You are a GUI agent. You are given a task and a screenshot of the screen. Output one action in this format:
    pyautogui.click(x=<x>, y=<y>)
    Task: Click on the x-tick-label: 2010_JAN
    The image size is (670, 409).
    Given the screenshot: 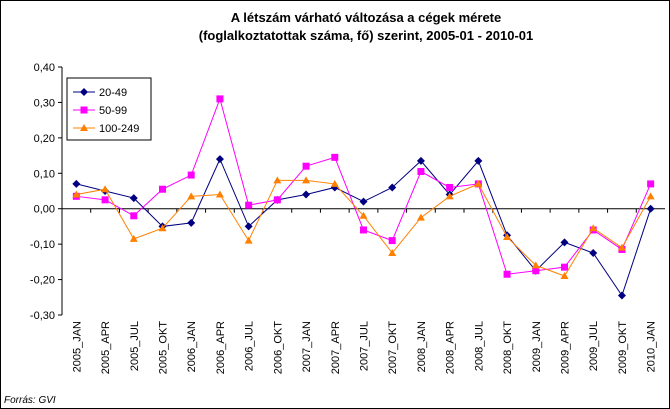 What is the action you would take?
    pyautogui.click(x=652, y=346)
    